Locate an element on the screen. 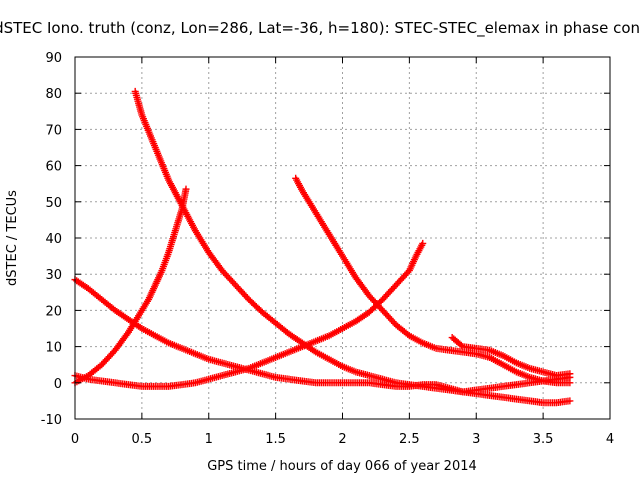  x-tick-label: 3 is located at coordinates (476, 439).